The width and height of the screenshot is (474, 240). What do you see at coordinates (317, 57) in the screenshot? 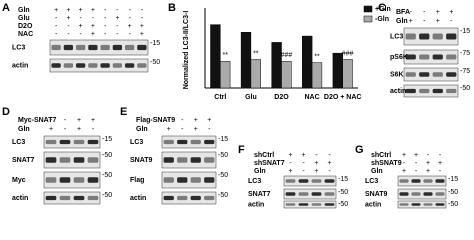
I see `annotation: **` at bounding box center [317, 57].